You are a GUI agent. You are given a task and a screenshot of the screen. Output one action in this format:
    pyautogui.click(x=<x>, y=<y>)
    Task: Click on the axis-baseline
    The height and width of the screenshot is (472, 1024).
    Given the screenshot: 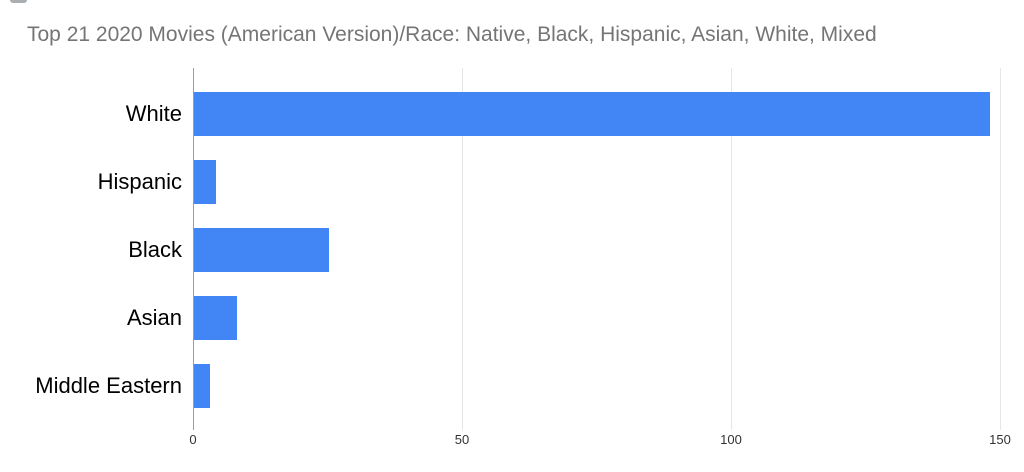 What is the action you would take?
    pyautogui.click(x=193, y=249)
    